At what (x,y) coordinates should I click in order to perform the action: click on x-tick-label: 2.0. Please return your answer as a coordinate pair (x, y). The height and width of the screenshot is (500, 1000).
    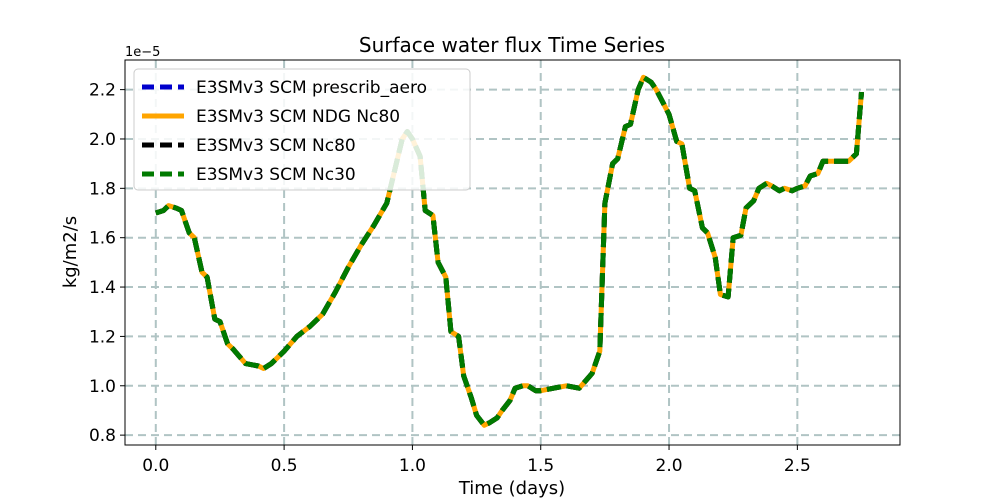
    Looking at the image, I should click on (669, 466).